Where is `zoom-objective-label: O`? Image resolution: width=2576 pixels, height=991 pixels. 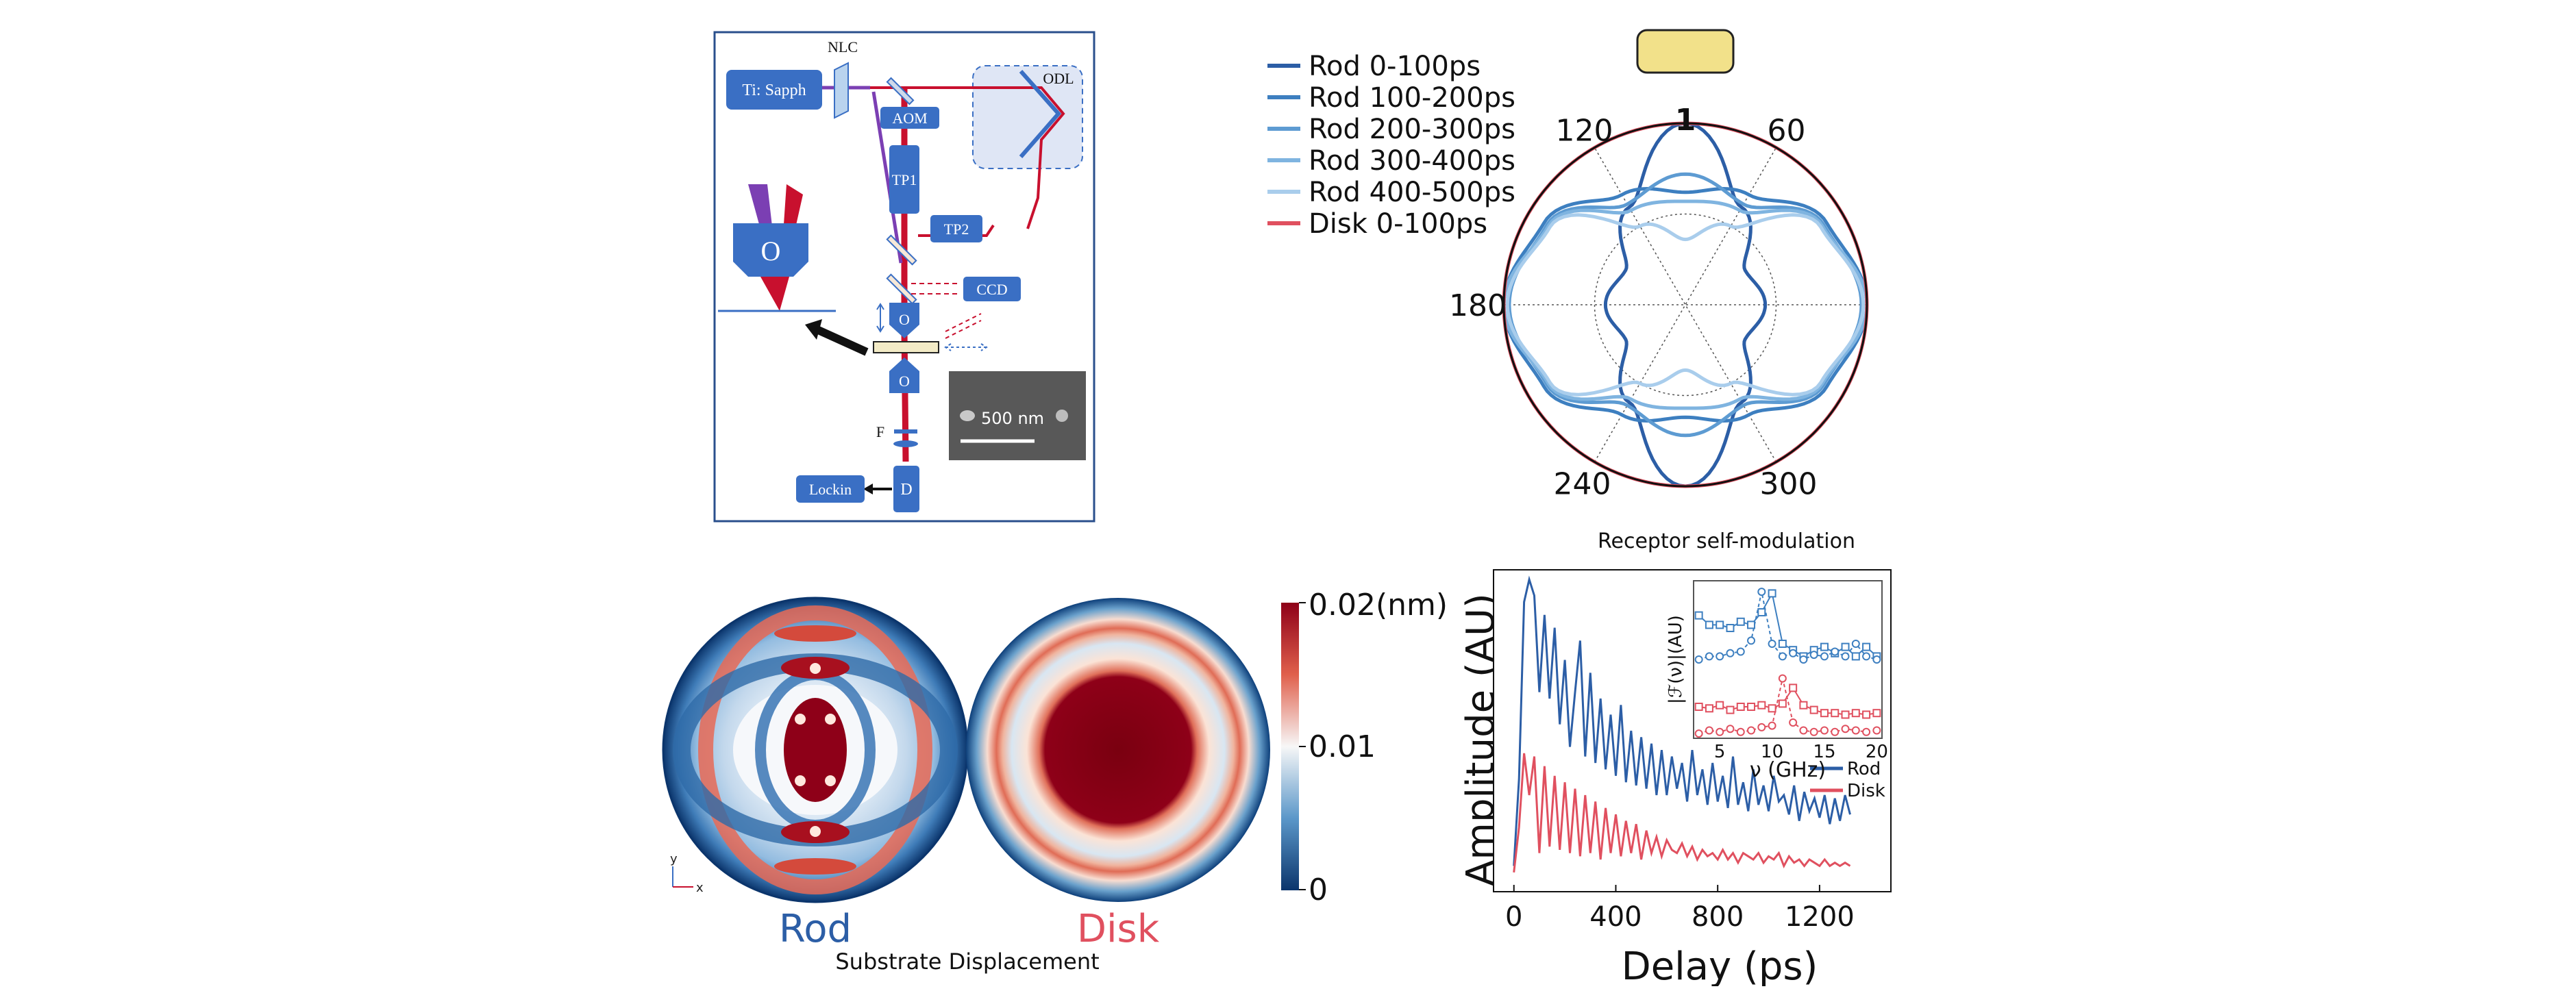
zoom-objective-label: O is located at coordinates (771, 251).